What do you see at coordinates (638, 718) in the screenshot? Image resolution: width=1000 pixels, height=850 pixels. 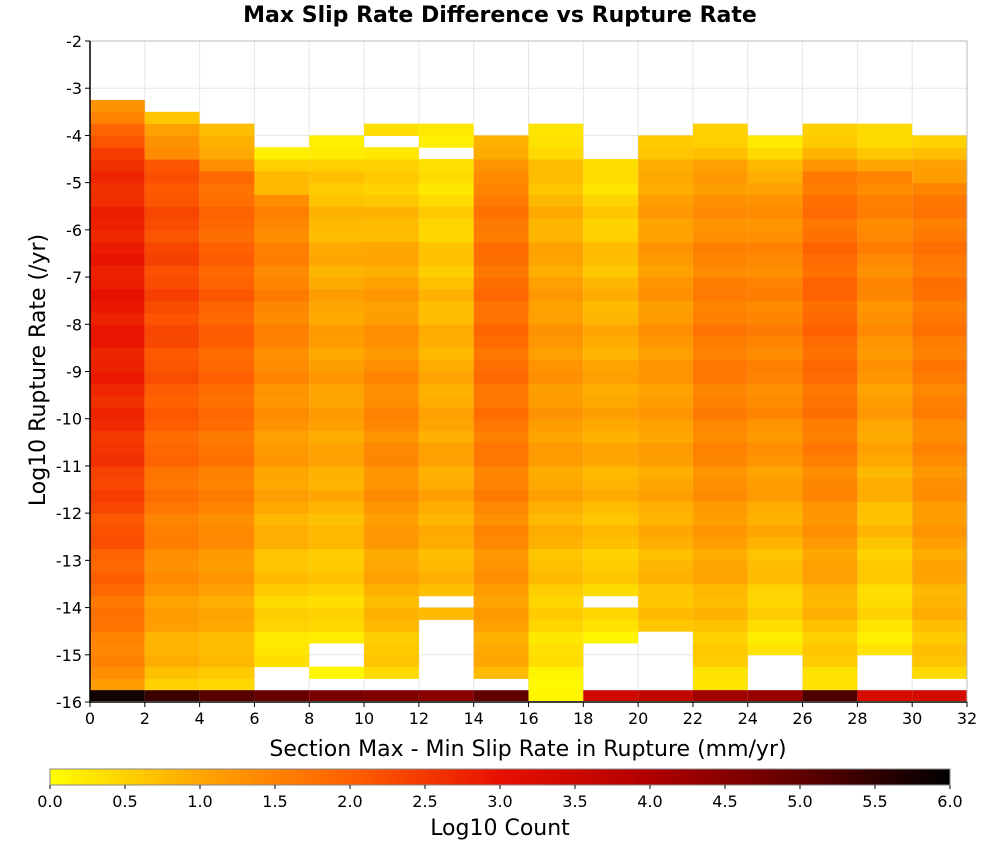 I see `x-tick-label: 20` at bounding box center [638, 718].